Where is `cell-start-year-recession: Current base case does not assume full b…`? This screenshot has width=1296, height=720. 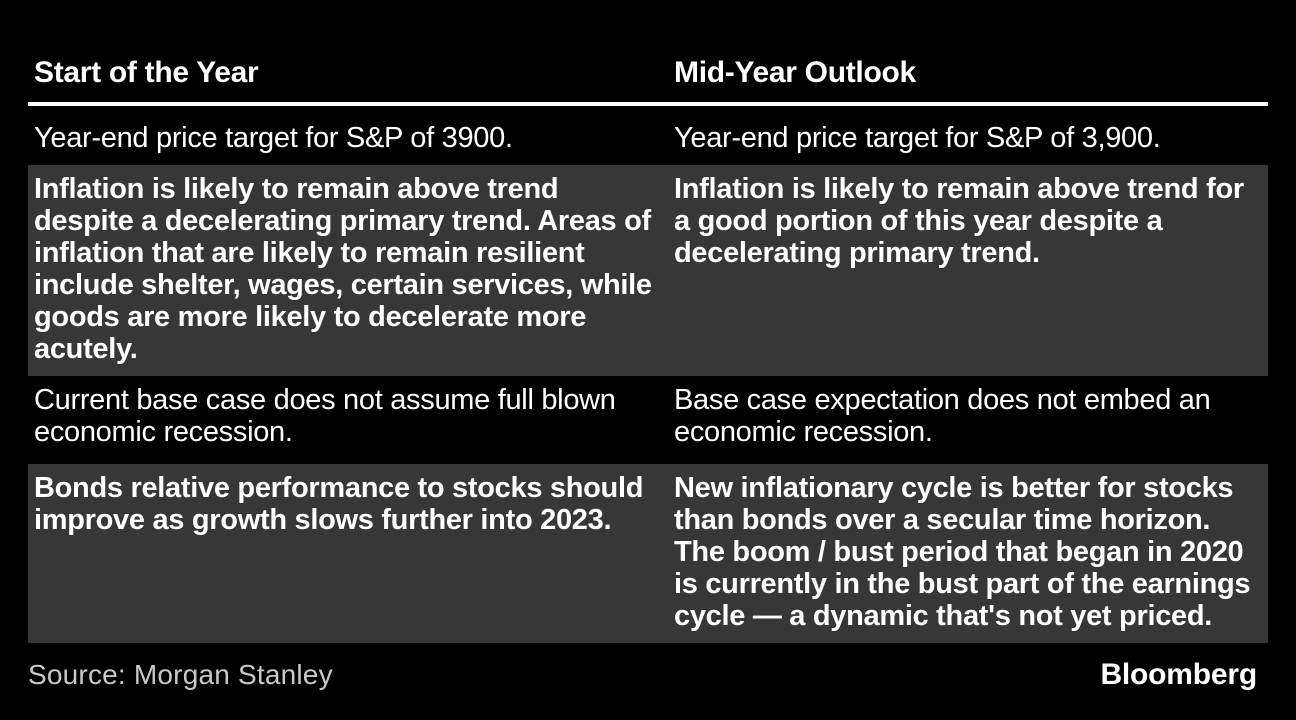
cell-start-year-recession: Current base case does not assume full b… is located at coordinates (325, 416).